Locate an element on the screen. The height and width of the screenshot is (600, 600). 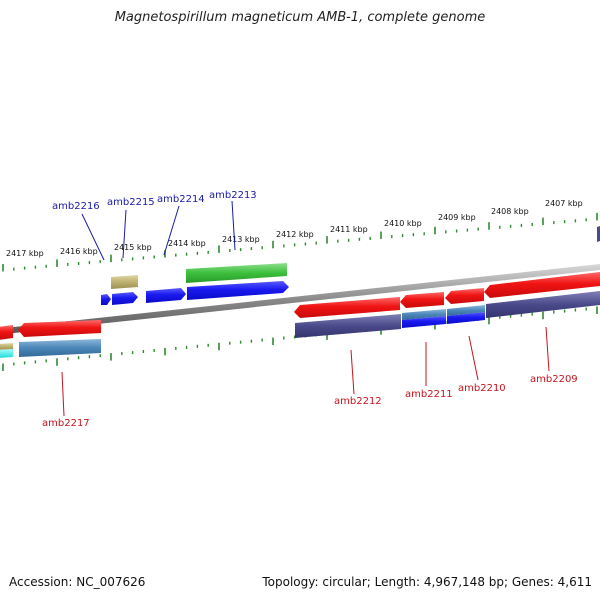
product-feature-amb2212 is located at coordinates (348, 326).